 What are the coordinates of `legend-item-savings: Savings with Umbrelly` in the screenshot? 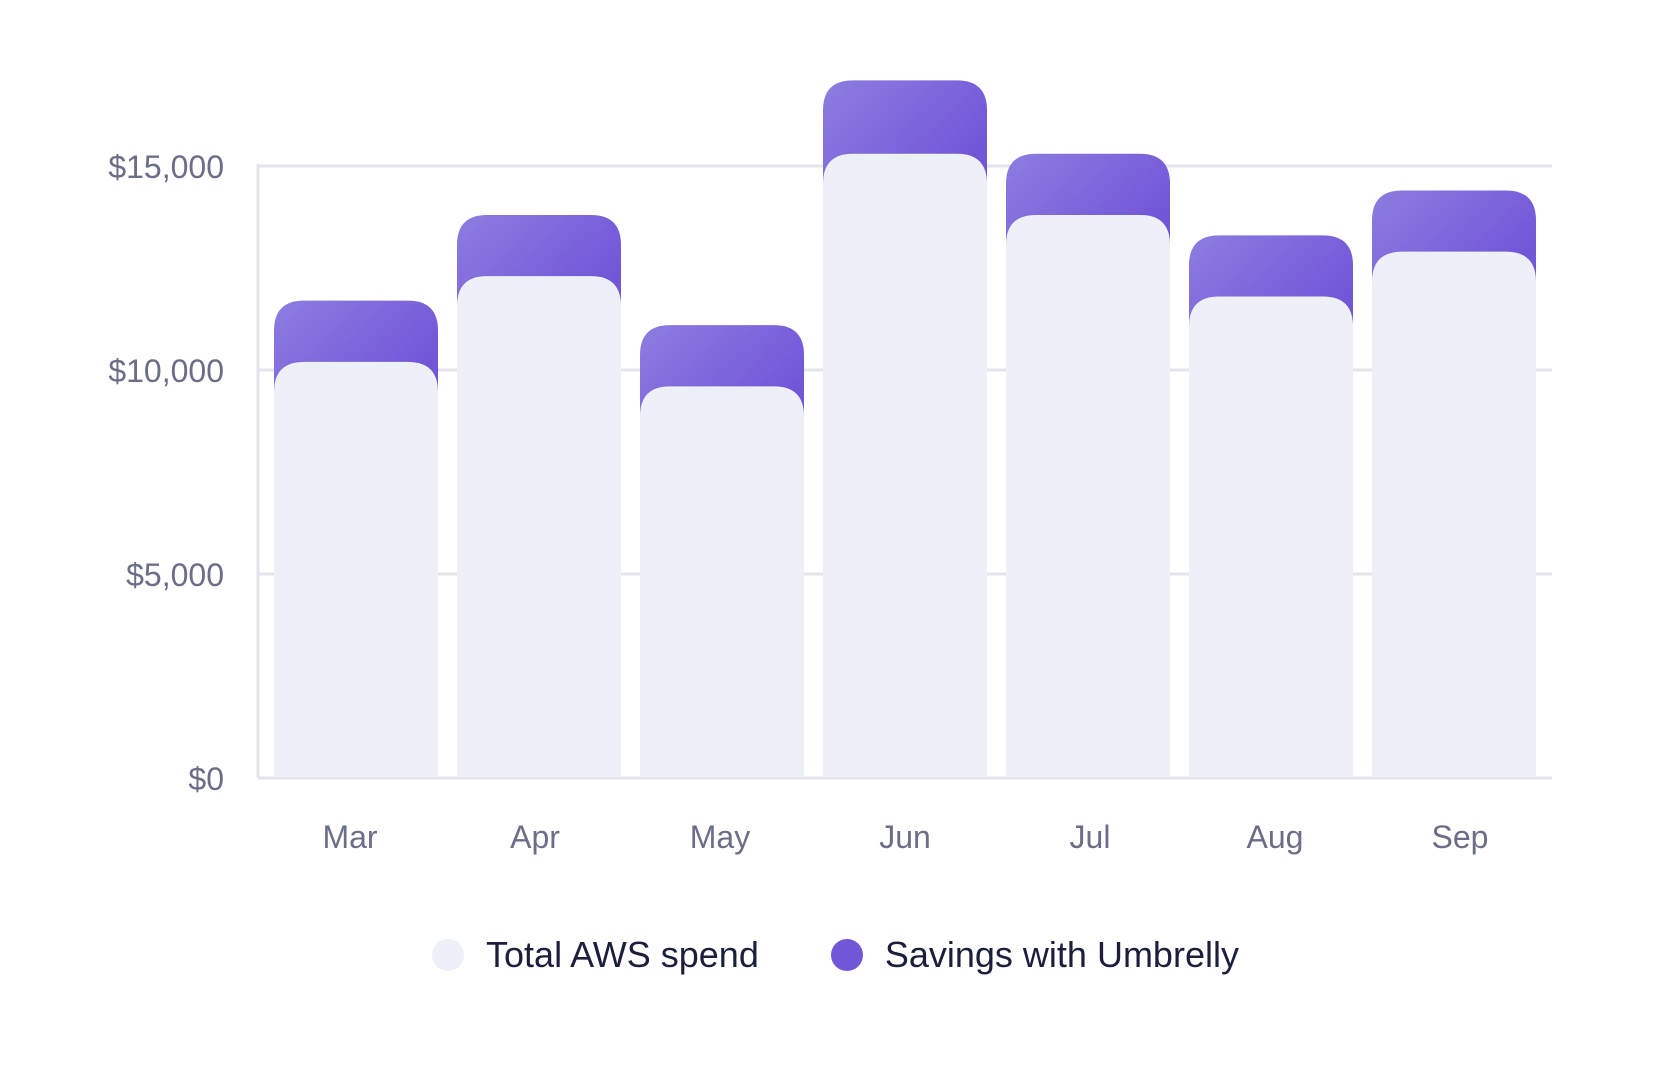 It's located at (1034, 955).